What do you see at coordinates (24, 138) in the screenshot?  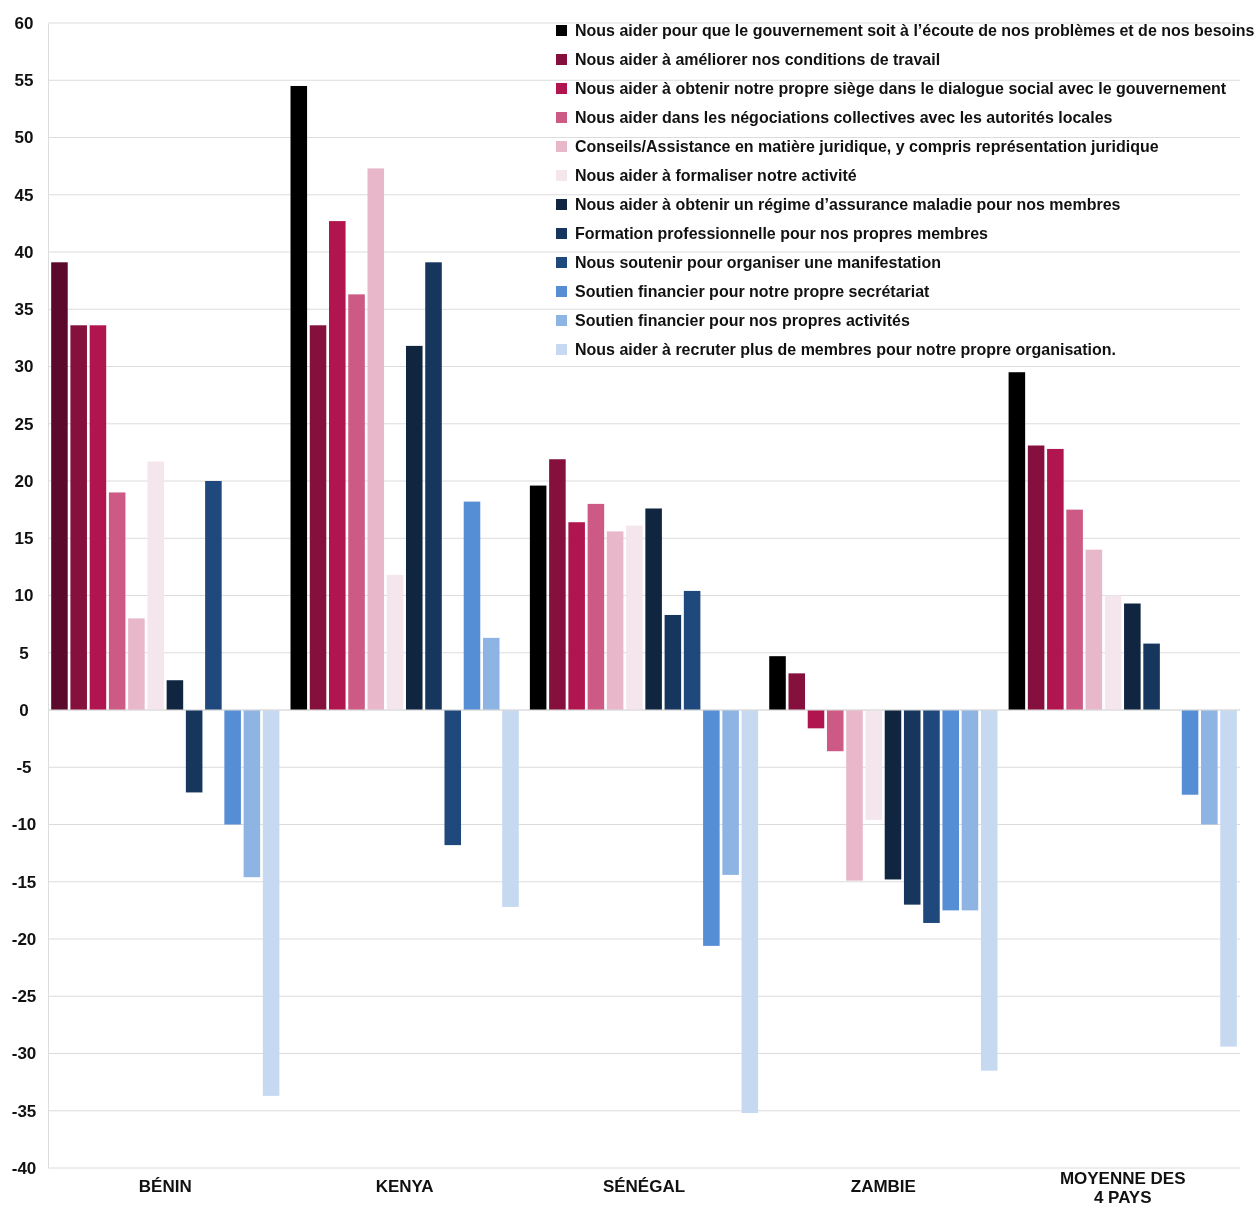 I see `y-tick-label: 50` at bounding box center [24, 138].